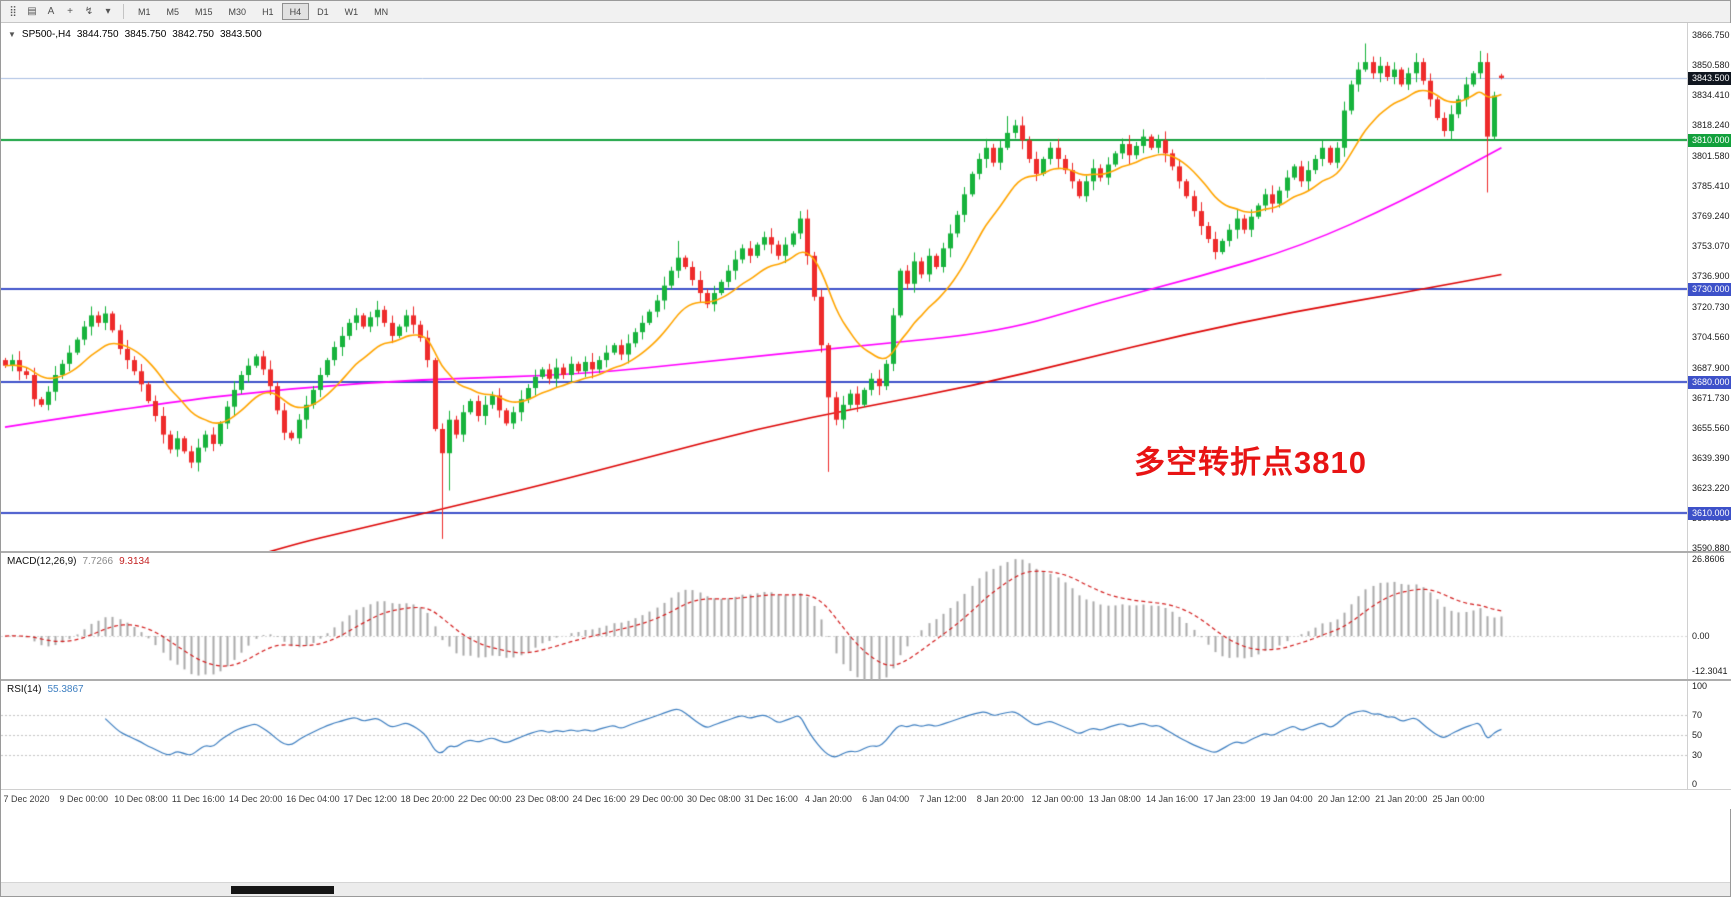 This screenshot has width=1731, height=897. What do you see at coordinates (771, 799) in the screenshot?
I see `time-tick-label: 31 Dec 16:00` at bounding box center [771, 799].